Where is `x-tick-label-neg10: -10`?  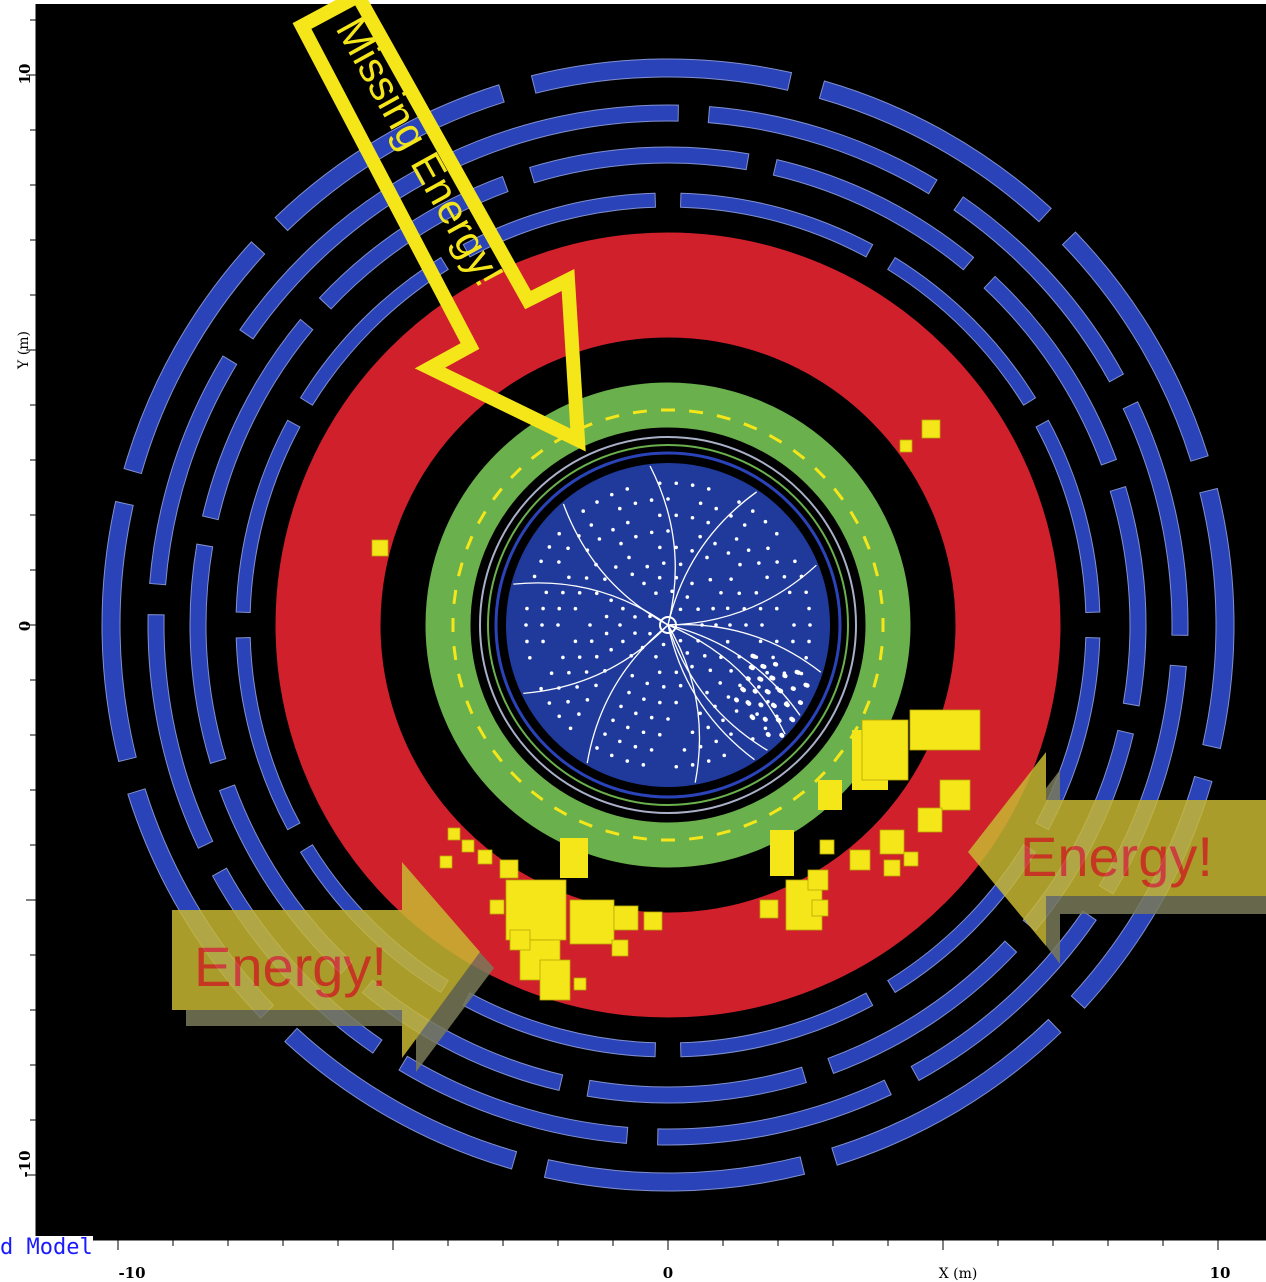 x-tick-label-neg10: -10 is located at coordinates (131, 1273).